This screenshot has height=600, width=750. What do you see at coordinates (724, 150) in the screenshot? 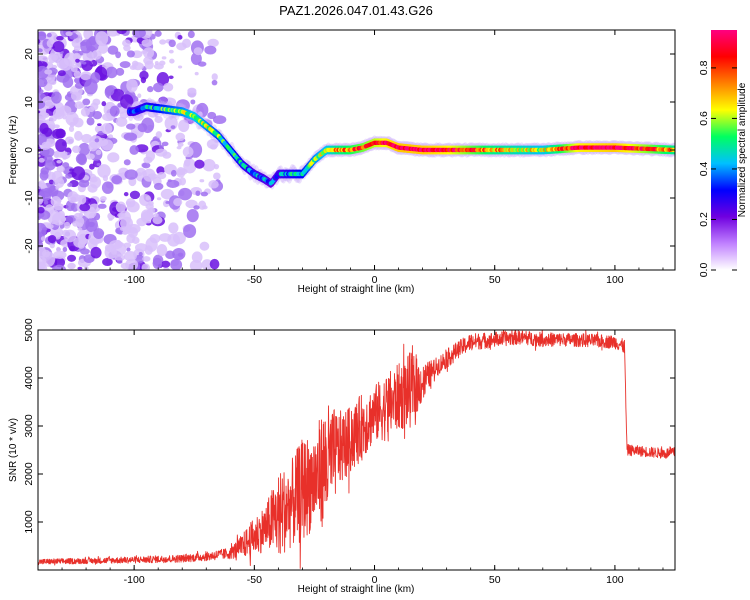
I see `colorbar-gradient` at bounding box center [724, 150].